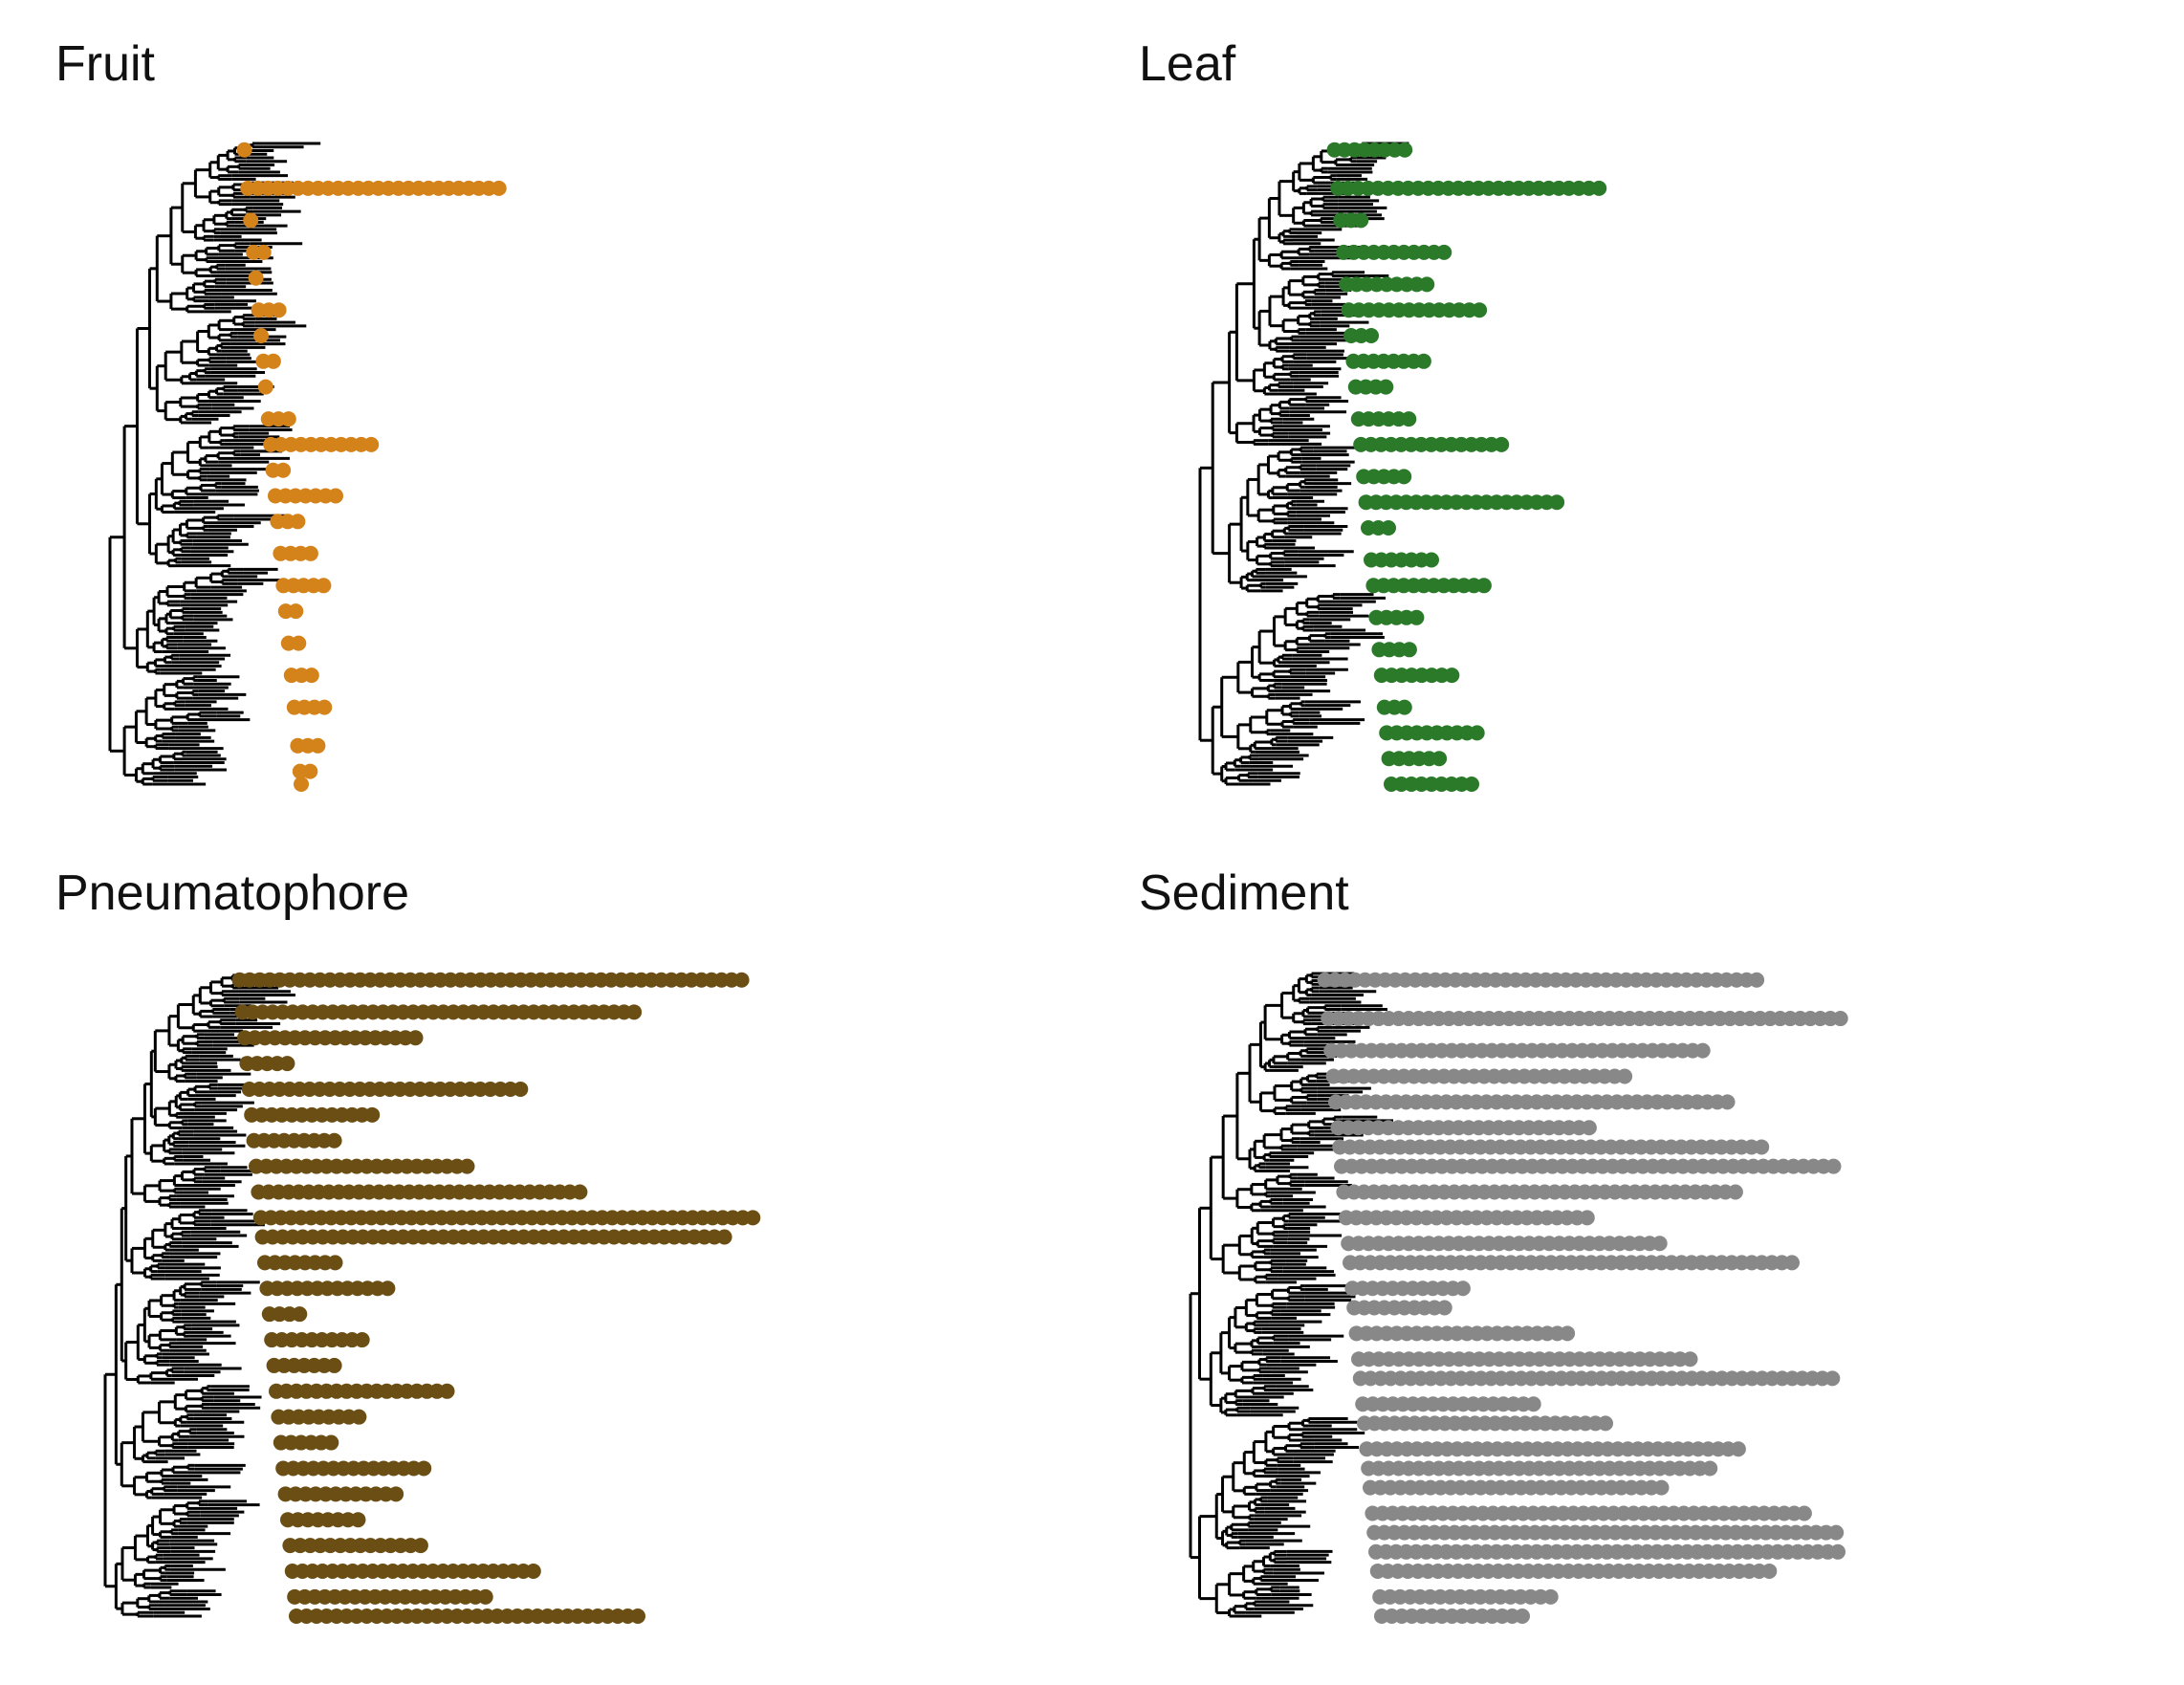  I want to click on panel-title-leaf: Leaf, so click(1187, 64).